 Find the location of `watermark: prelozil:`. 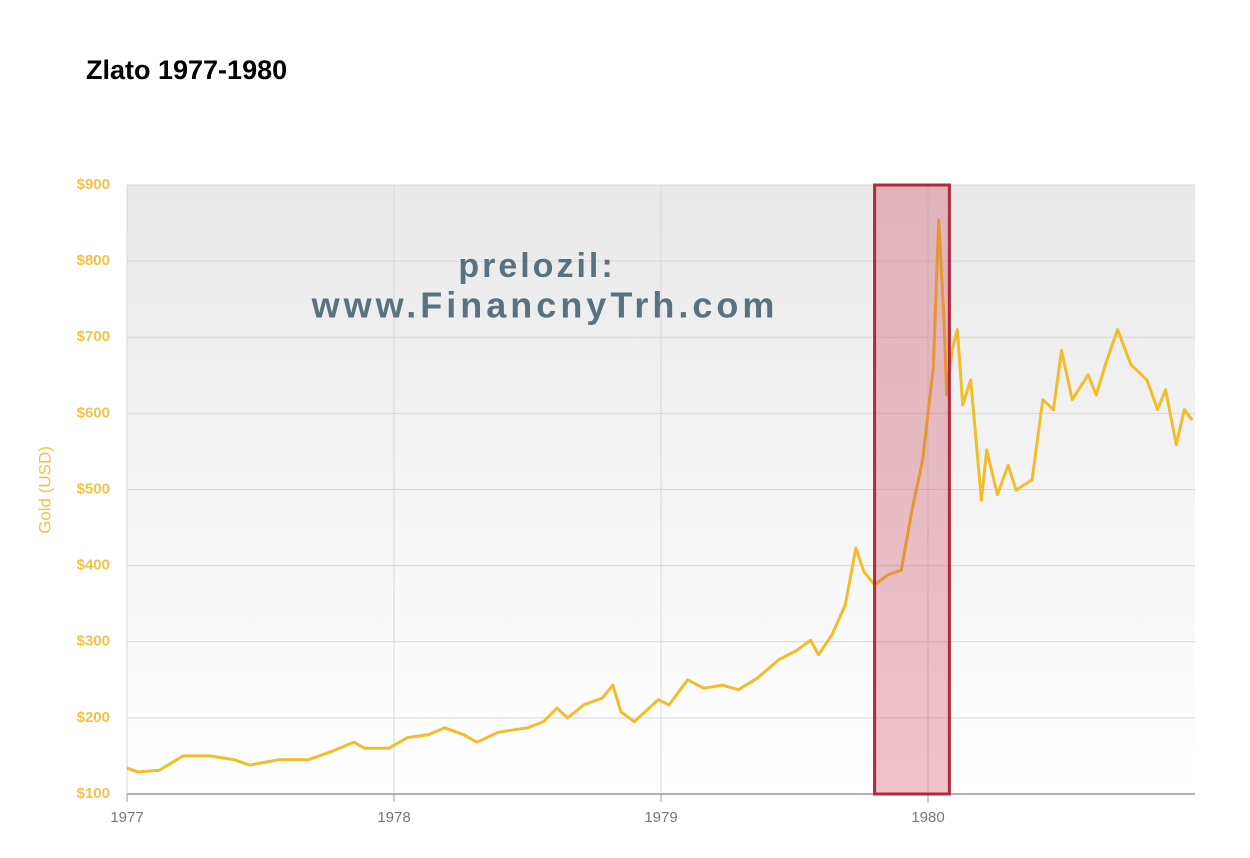

watermark: prelozil: is located at coordinates (536, 266).